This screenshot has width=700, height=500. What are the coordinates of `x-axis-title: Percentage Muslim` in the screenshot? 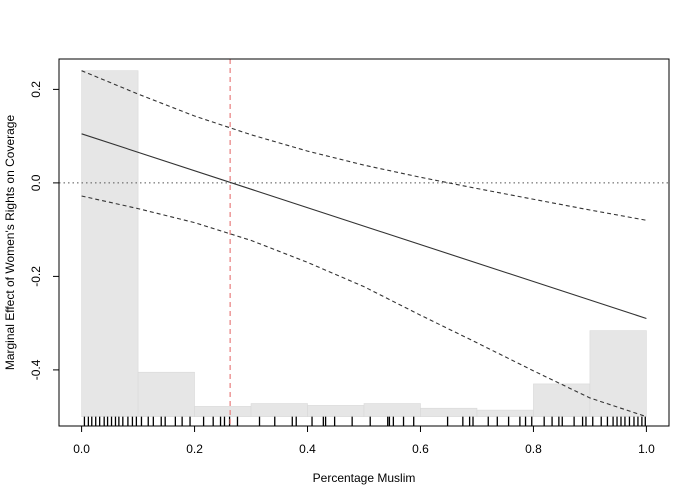 It's located at (364, 478).